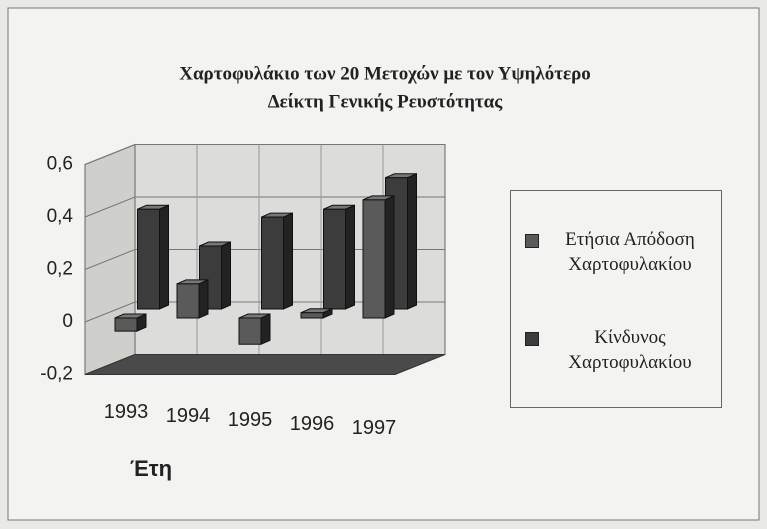 This screenshot has height=529, width=767. Describe the element at coordinates (60, 216) in the screenshot. I see `y-tick-label: 0,4` at that location.